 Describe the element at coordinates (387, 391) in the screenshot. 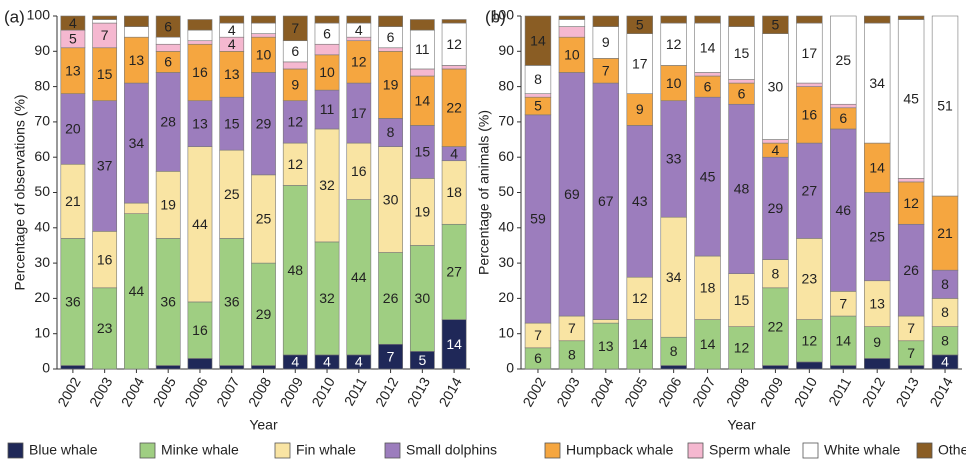

I see `x-tick-label: 2012` at that location.